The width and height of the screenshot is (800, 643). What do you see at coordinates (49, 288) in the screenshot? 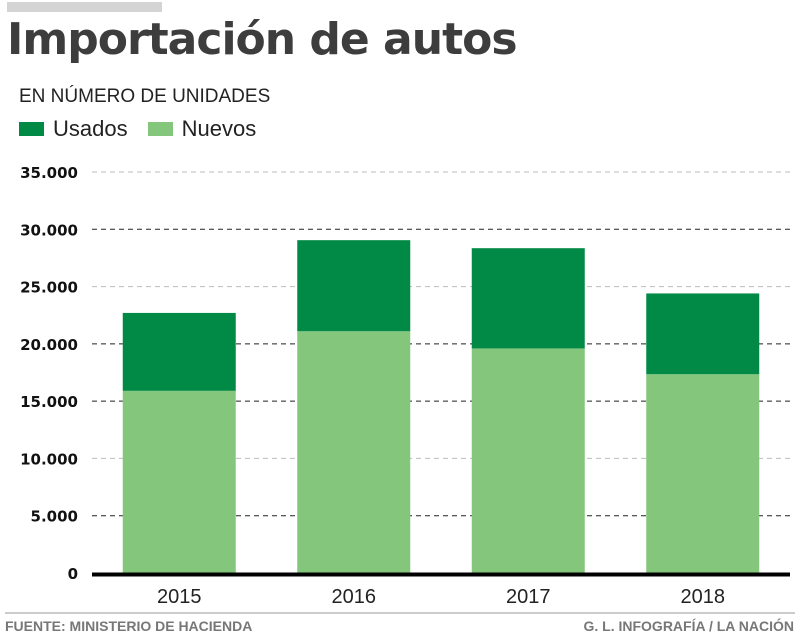
I see `y-tick-label: 25.000` at bounding box center [49, 288].